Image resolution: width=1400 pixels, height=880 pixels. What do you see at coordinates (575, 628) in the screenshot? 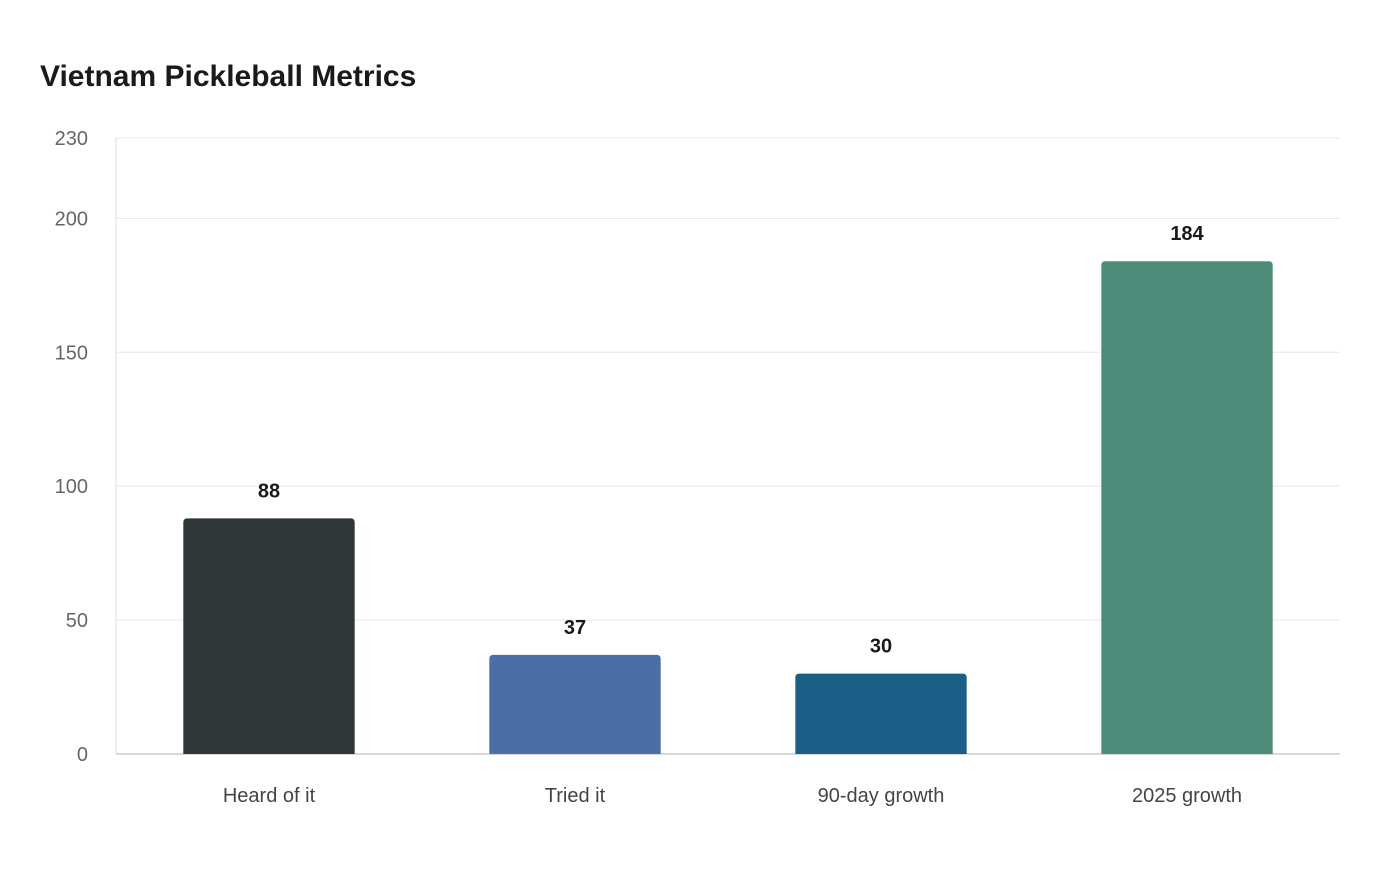
I see `bar-value-label: 37` at bounding box center [575, 628].